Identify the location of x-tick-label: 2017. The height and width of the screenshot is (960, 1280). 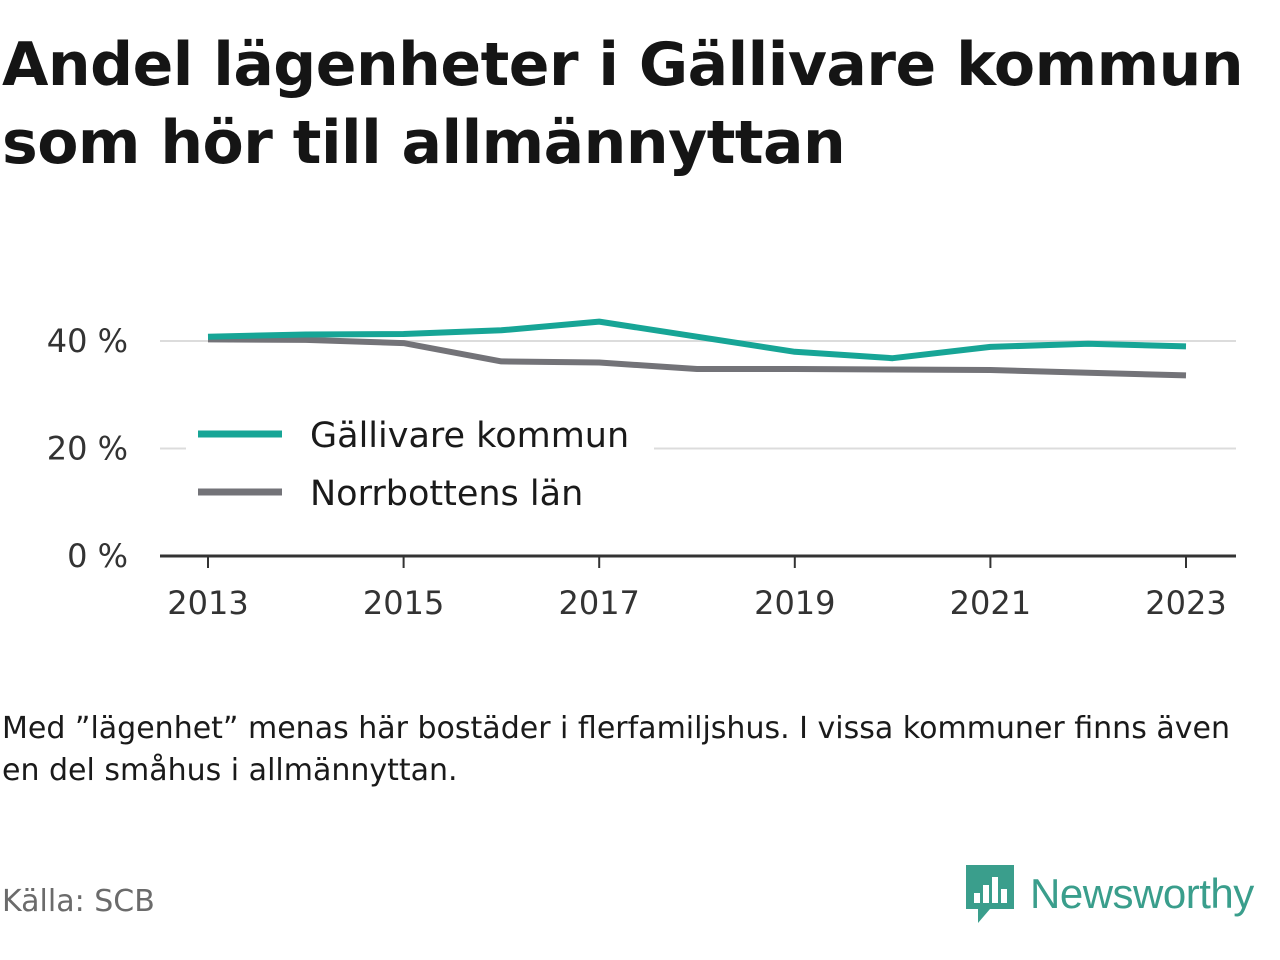
(598, 603).